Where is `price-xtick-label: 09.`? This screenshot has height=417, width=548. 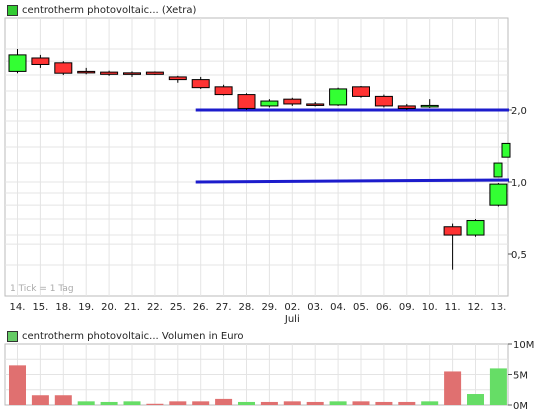
price-xtick-label: 09. is located at coordinates (407, 307).